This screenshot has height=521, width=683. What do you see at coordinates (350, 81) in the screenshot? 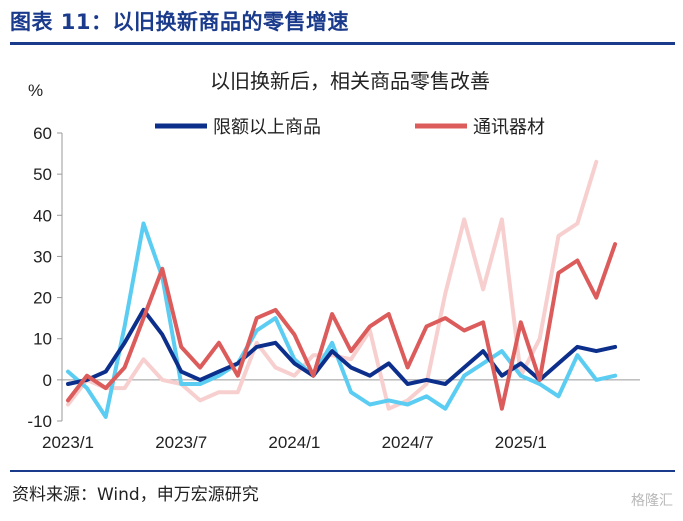
I see `chart-title: 以旧换新后，相关商品零售改善` at bounding box center [350, 81].